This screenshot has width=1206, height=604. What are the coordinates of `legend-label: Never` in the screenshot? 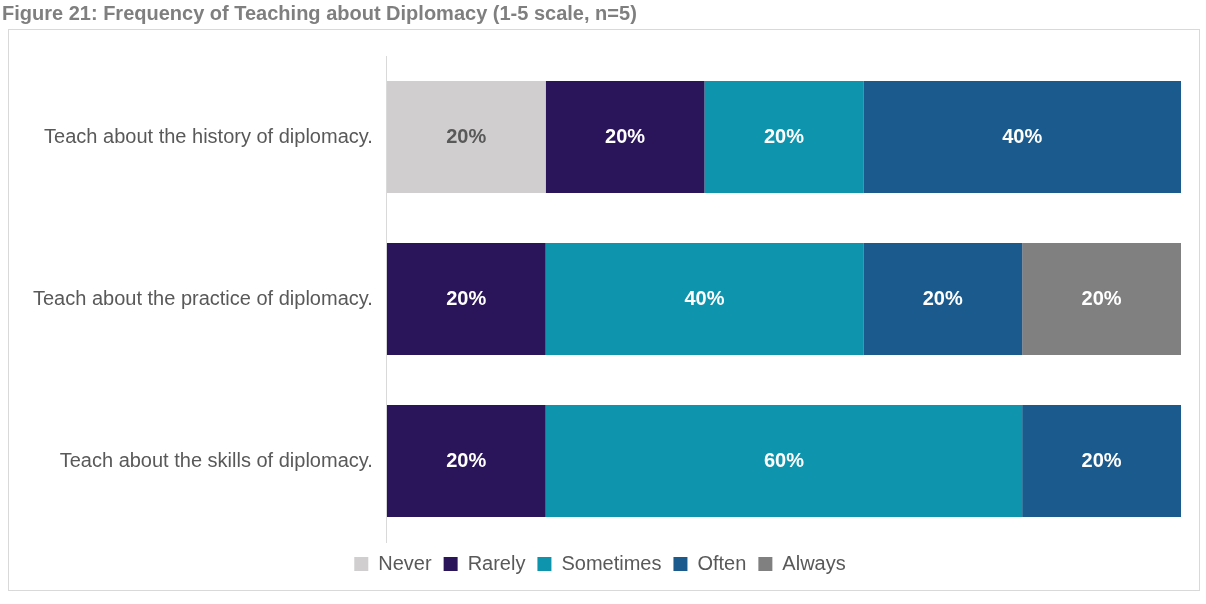 It's located at (405, 562).